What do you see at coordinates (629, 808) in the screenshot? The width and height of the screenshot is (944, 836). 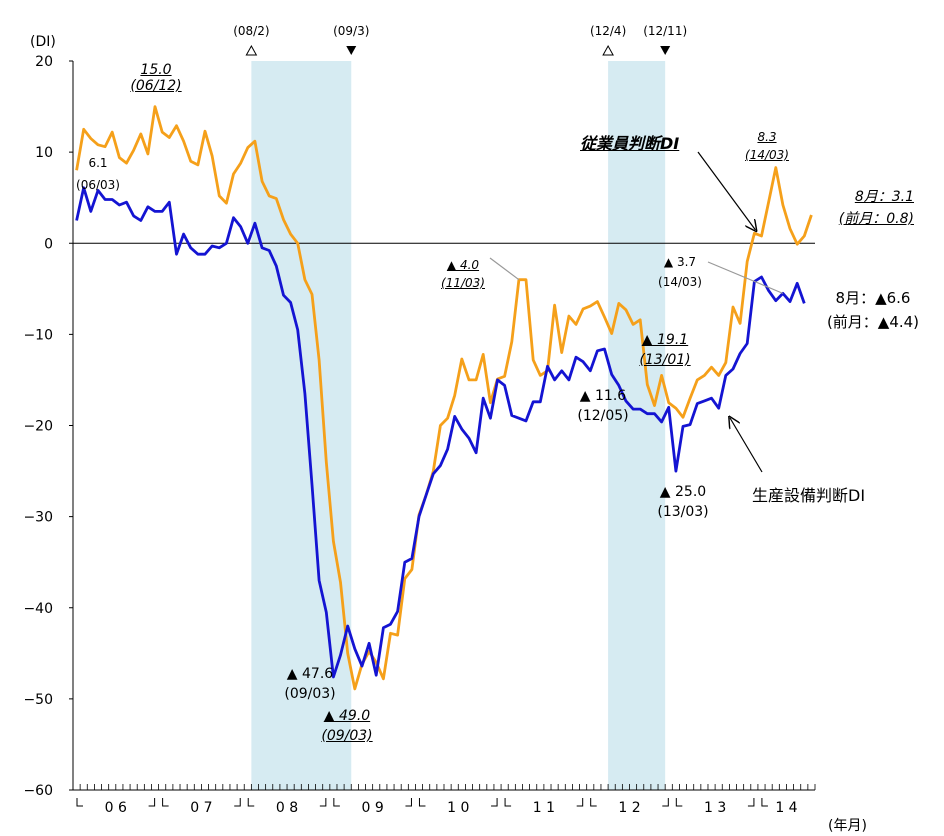 I see `x-tick-label: 1 2` at bounding box center [629, 808].